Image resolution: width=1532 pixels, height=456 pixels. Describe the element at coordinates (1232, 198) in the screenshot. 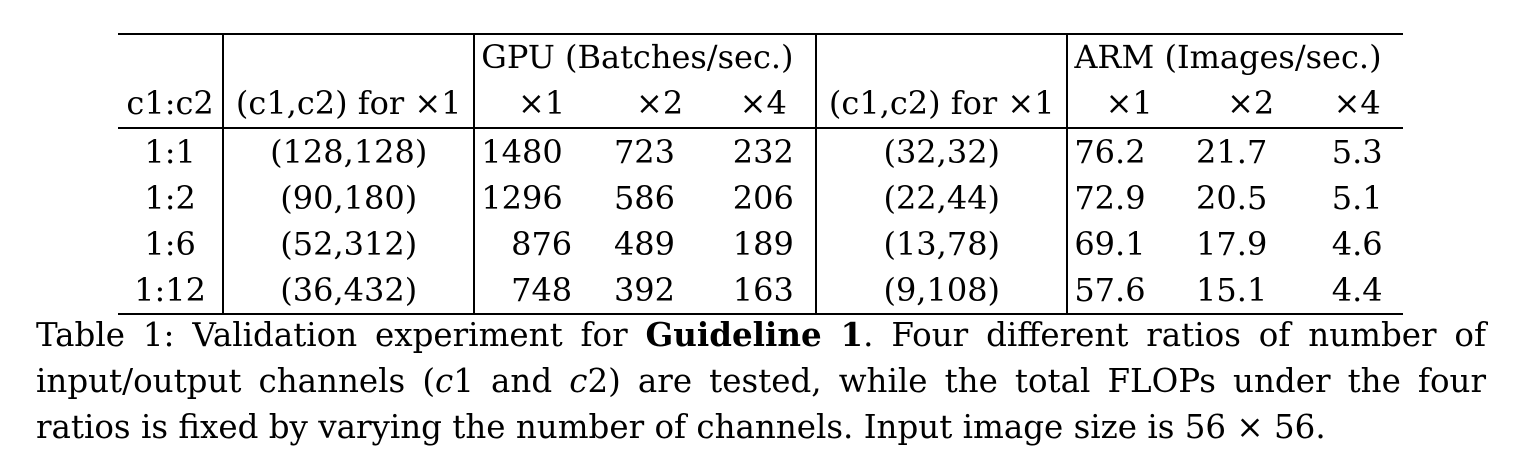

I see `arm-x2-cell: 20.5` at that location.